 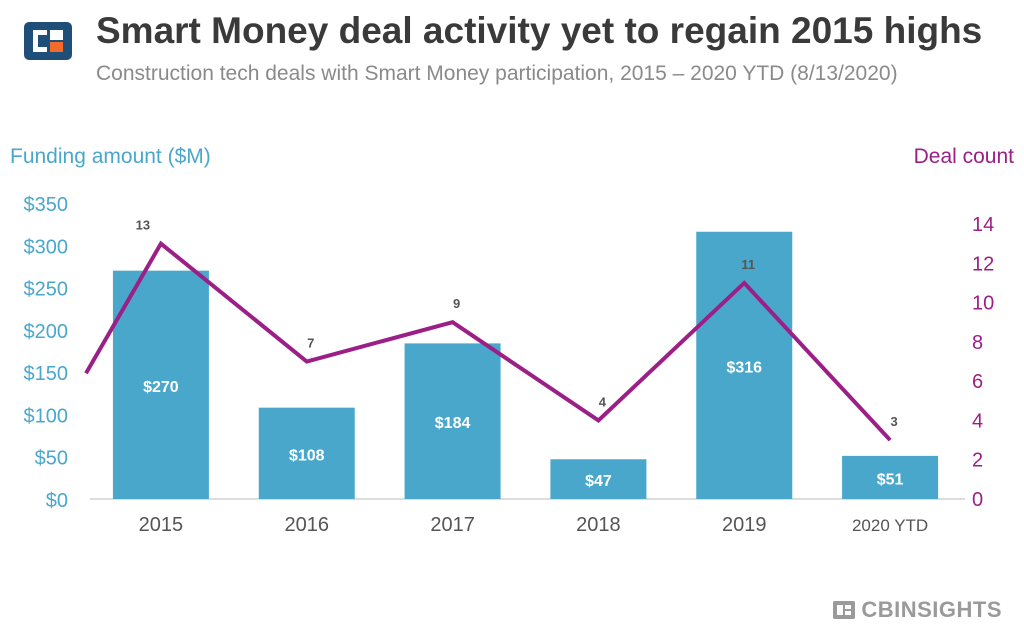 I want to click on bar-value-label: $108, so click(x=307, y=455).